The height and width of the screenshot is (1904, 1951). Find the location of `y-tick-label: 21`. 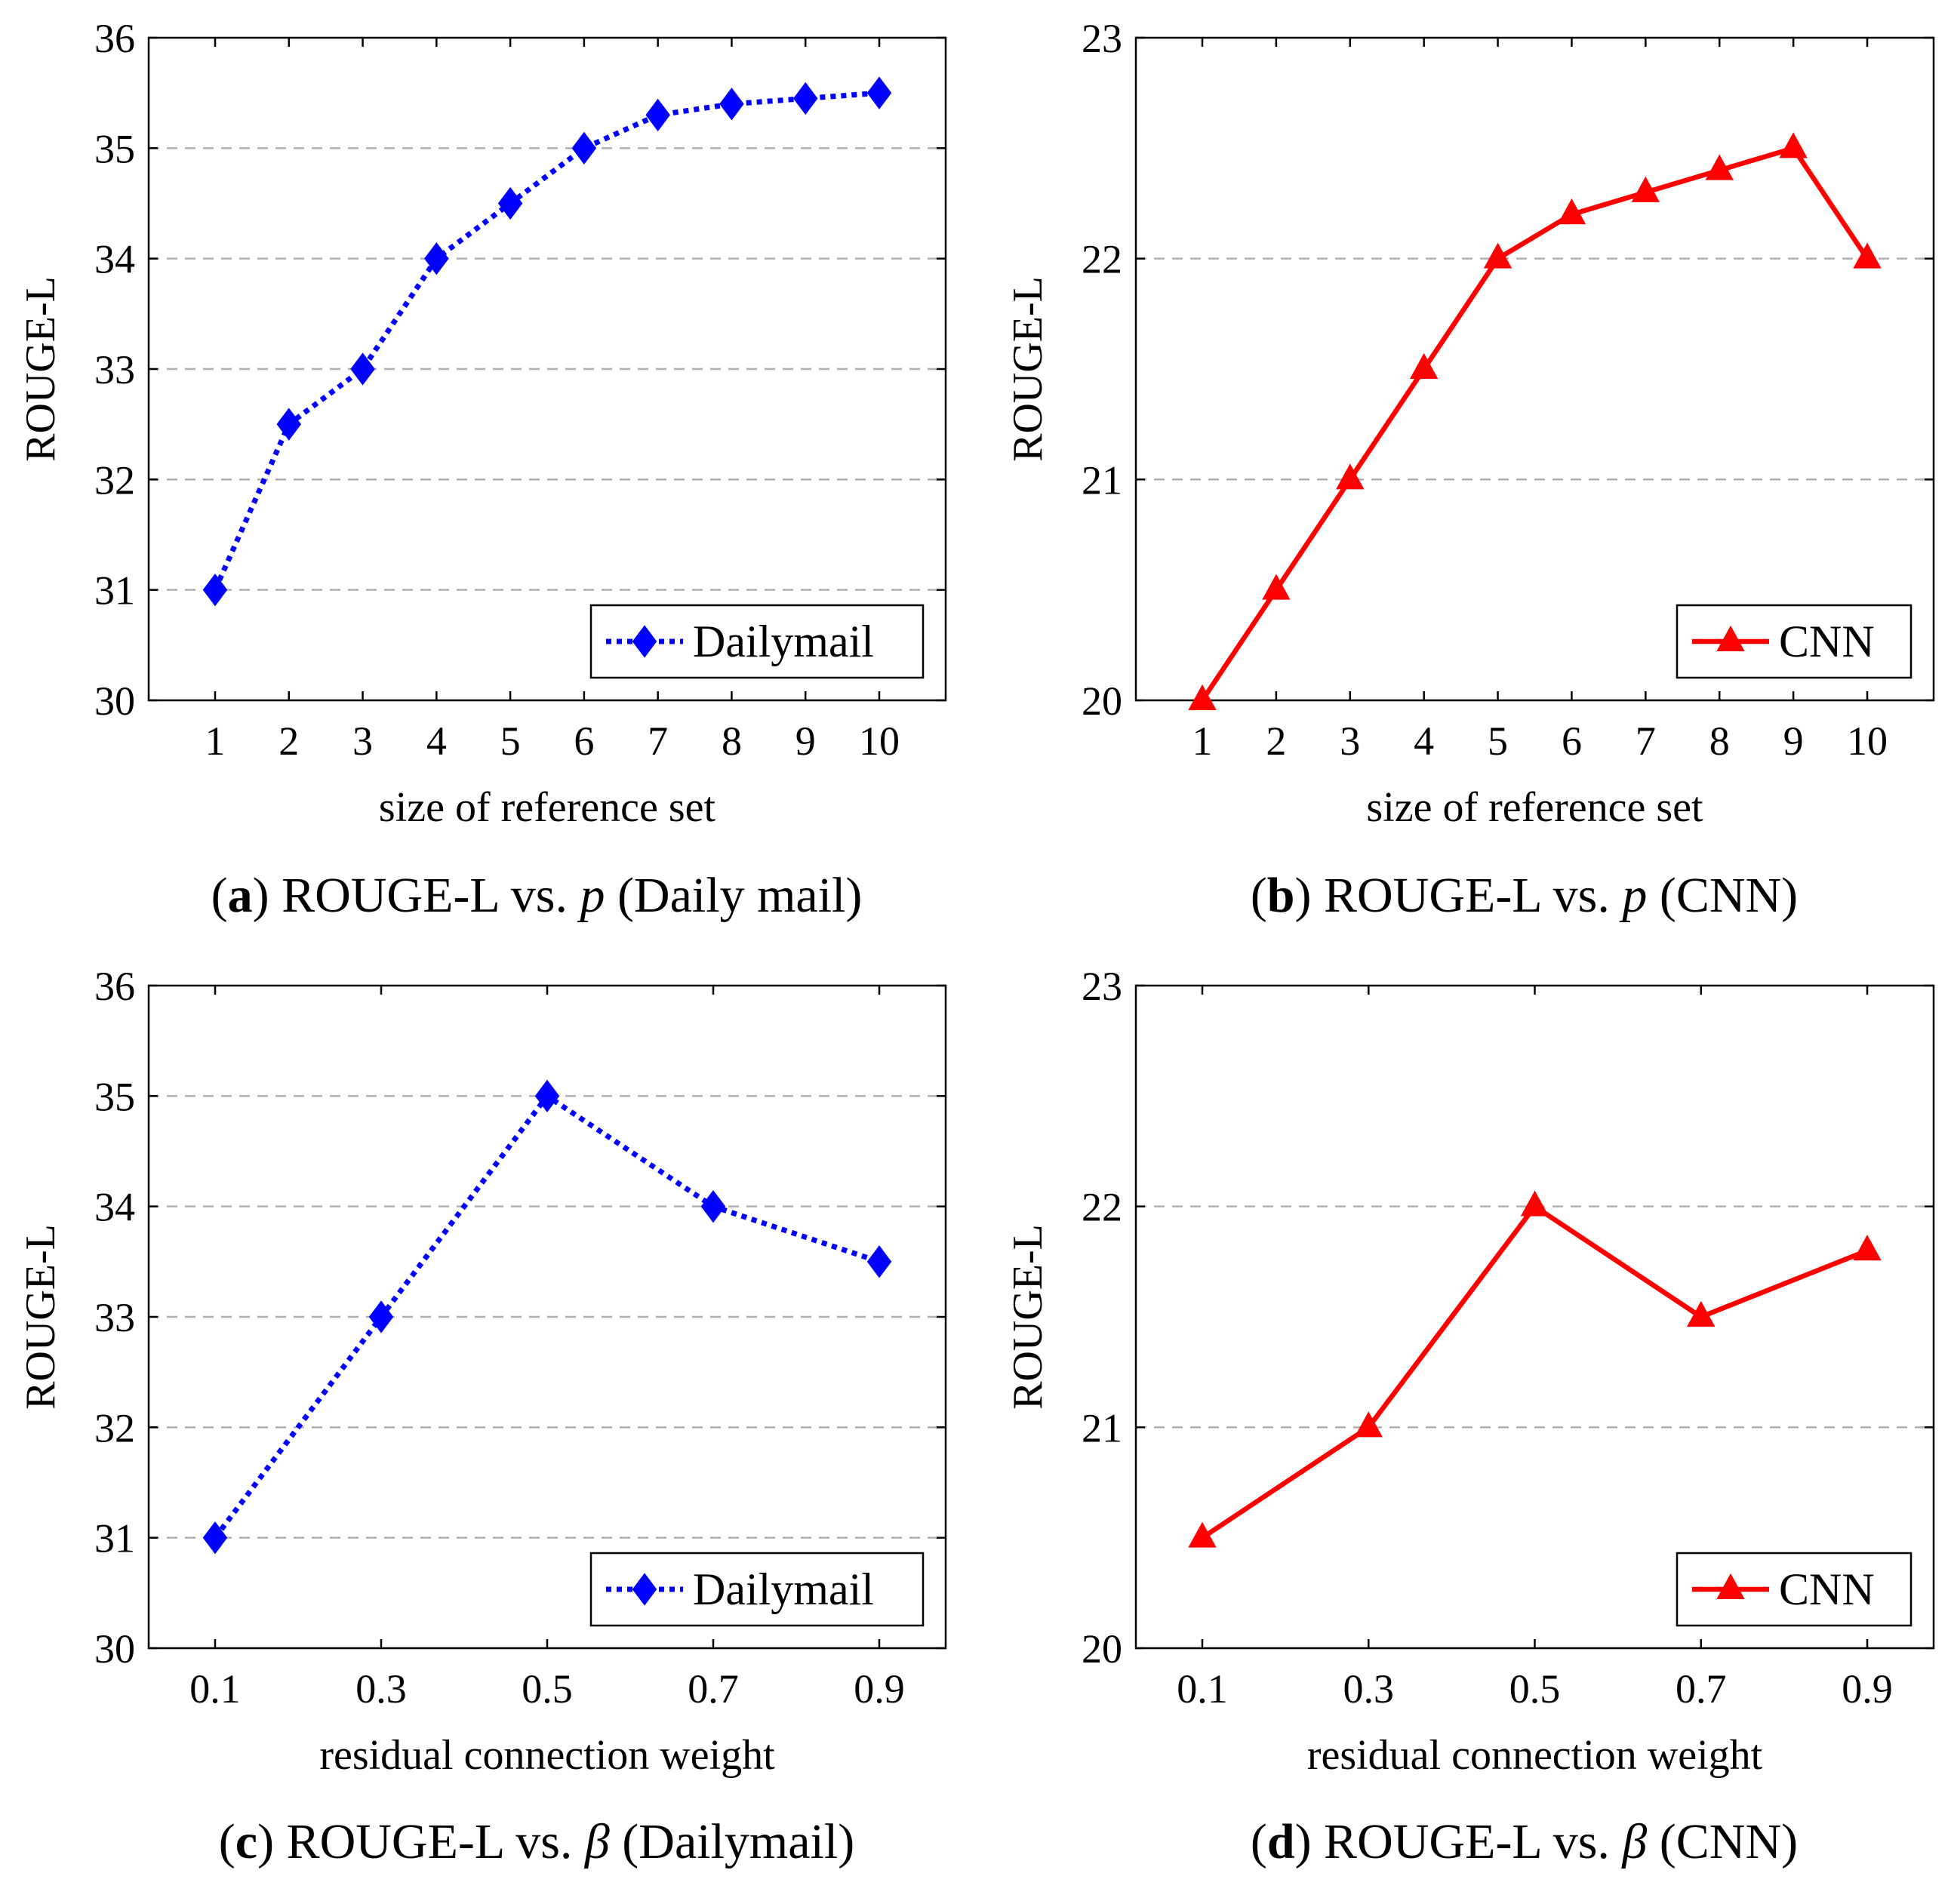

y-tick-label: 21 is located at coordinates (1102, 1427).